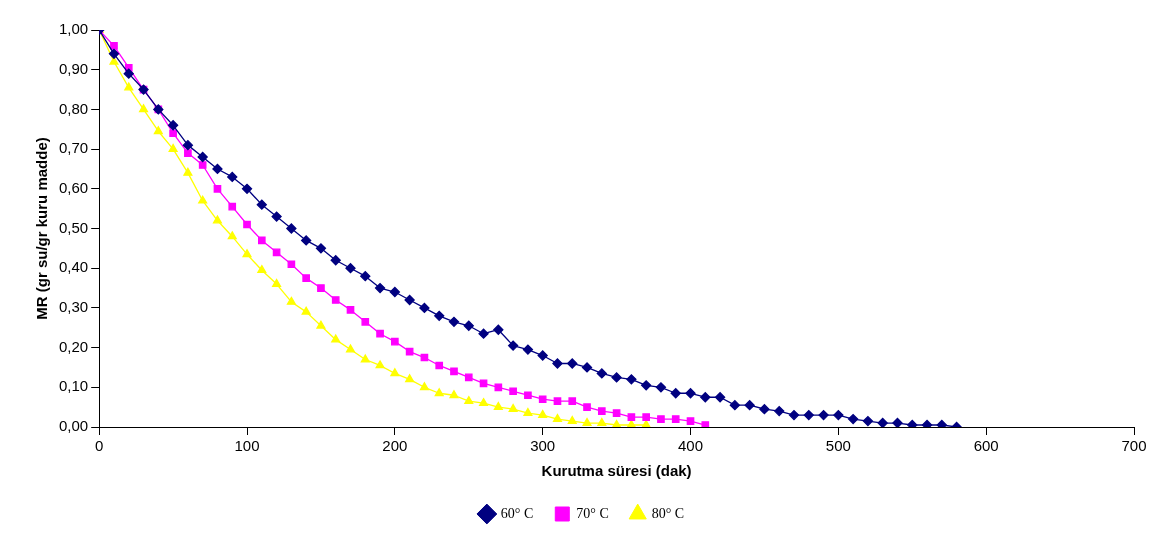  Describe the element at coordinates (73, 267) in the screenshot. I see `y-tick-label: 0,40` at that location.